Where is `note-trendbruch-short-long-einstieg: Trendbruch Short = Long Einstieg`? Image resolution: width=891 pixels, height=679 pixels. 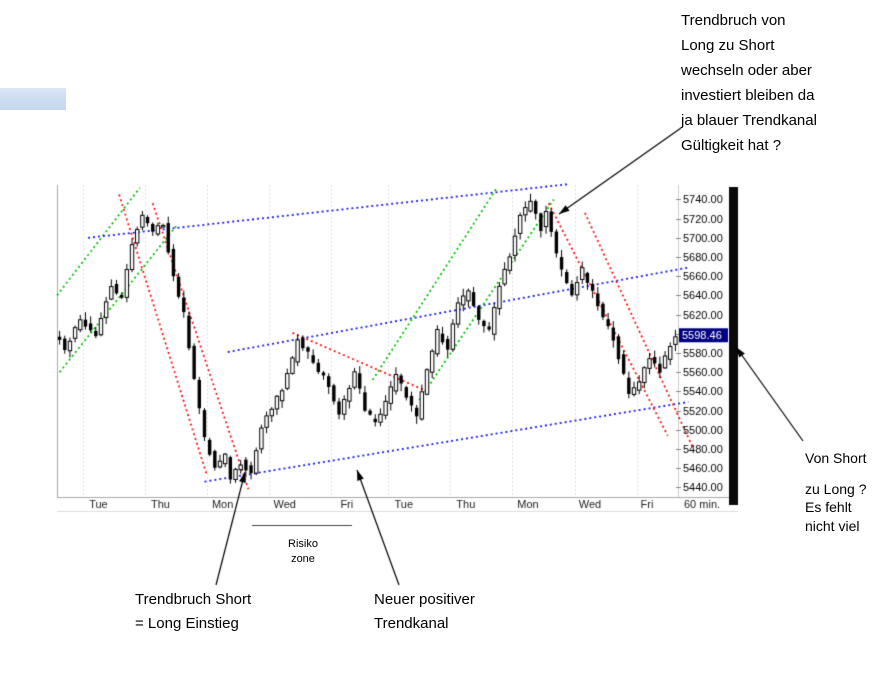
note-trendbruch-short-long-einstieg: Trendbruch Short = Long Einstieg is located at coordinates (193, 612).